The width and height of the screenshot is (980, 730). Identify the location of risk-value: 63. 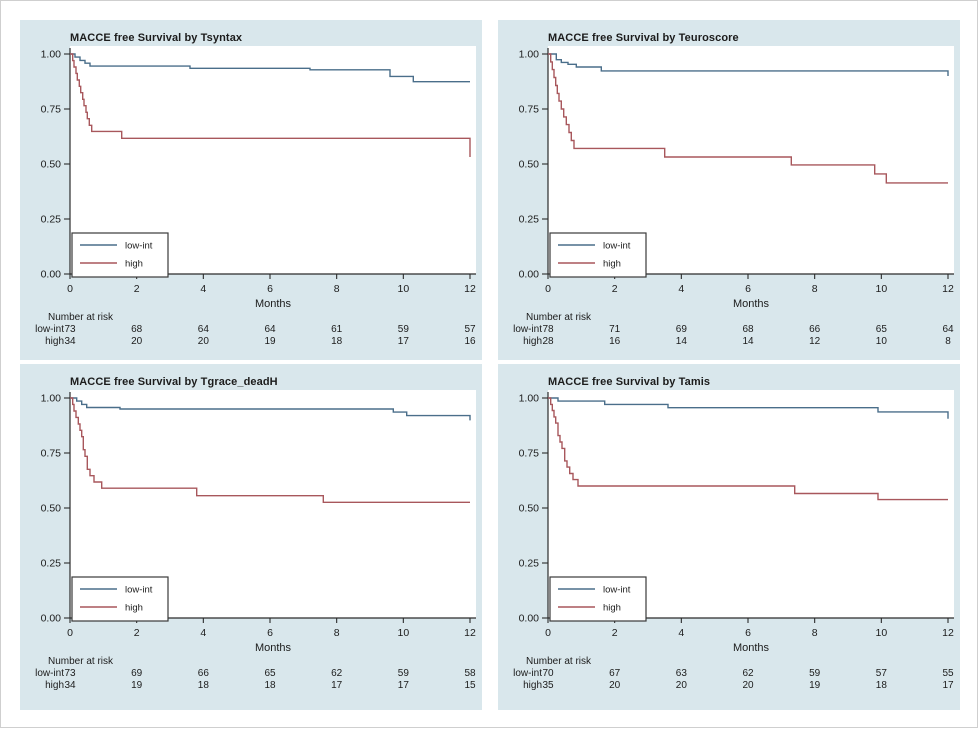
(681, 673).